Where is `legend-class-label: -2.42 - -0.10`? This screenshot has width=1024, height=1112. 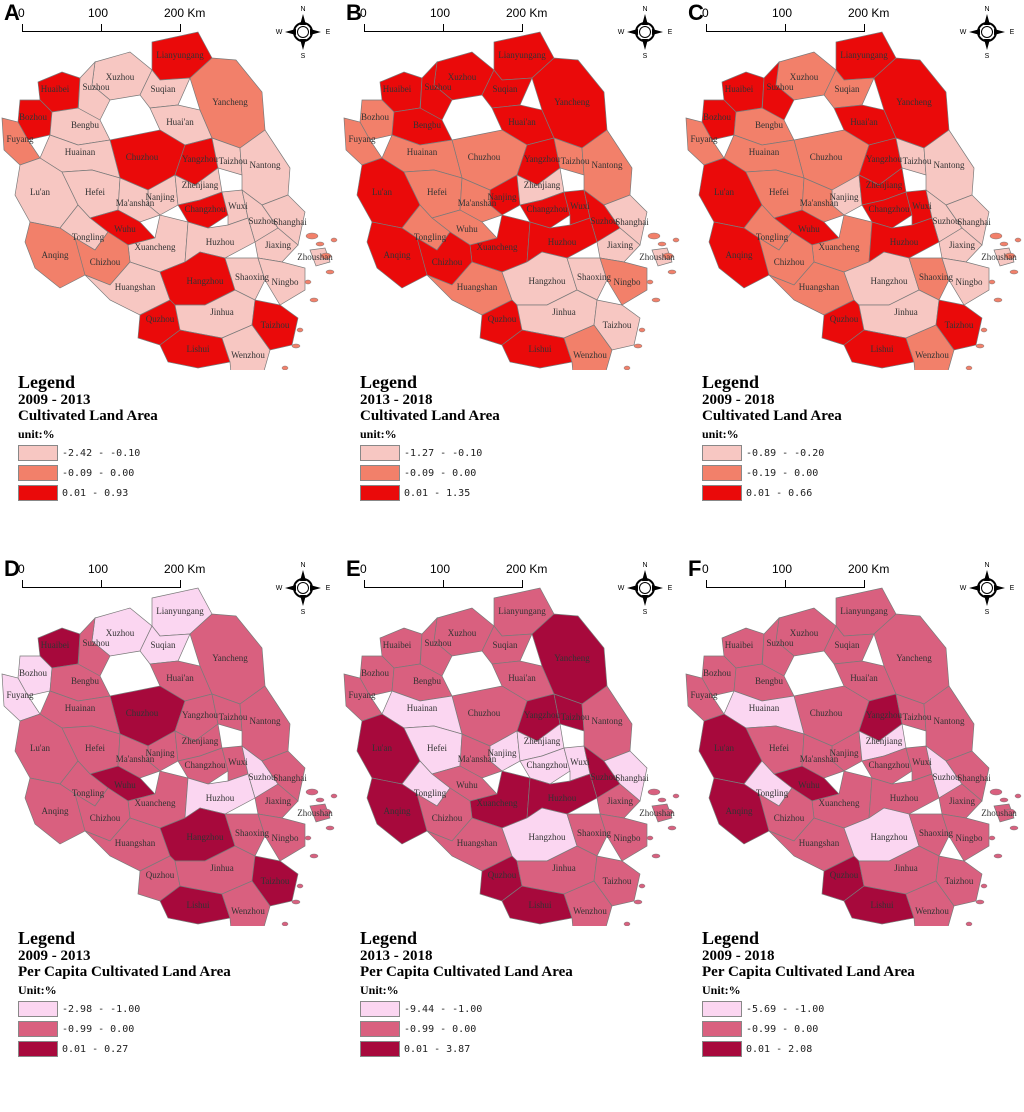
legend-class-label: -2.42 - -0.10 is located at coordinates (101, 453).